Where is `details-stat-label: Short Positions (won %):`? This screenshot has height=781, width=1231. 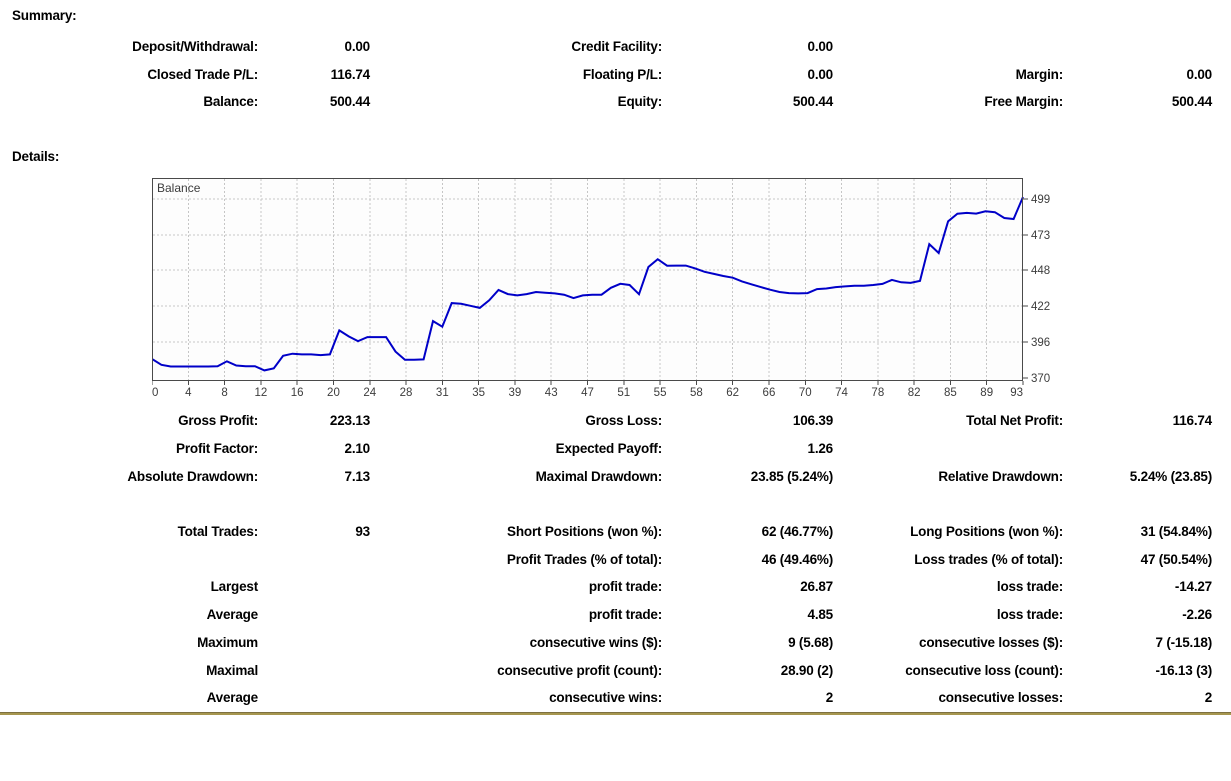 details-stat-label: Short Positions (won %): is located at coordinates (584, 532).